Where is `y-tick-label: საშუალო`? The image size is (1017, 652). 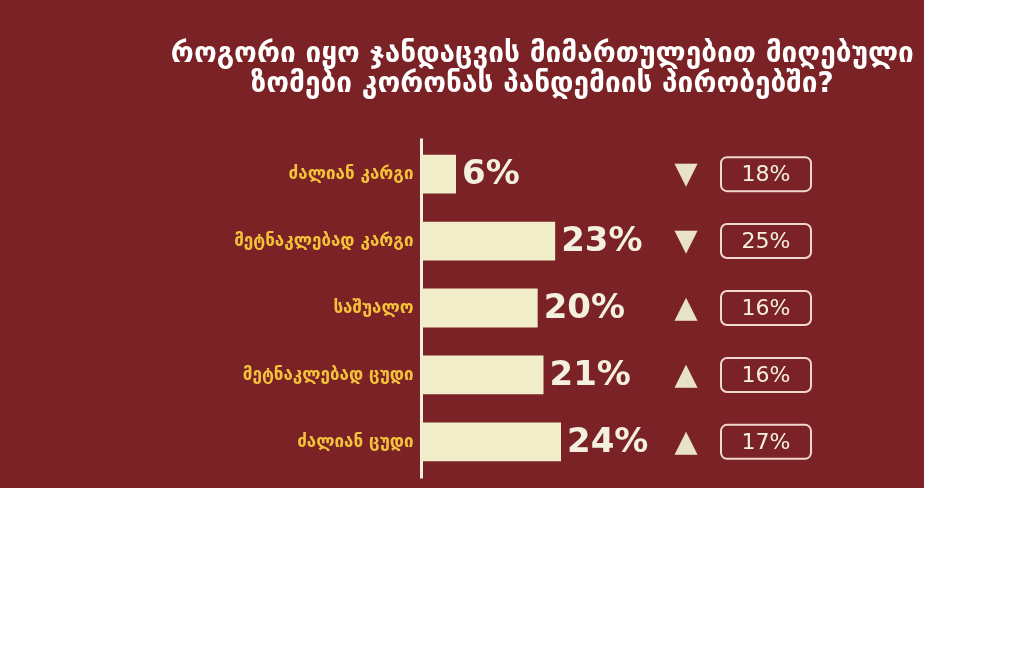 y-tick-label: საშუალო is located at coordinates (373, 307).